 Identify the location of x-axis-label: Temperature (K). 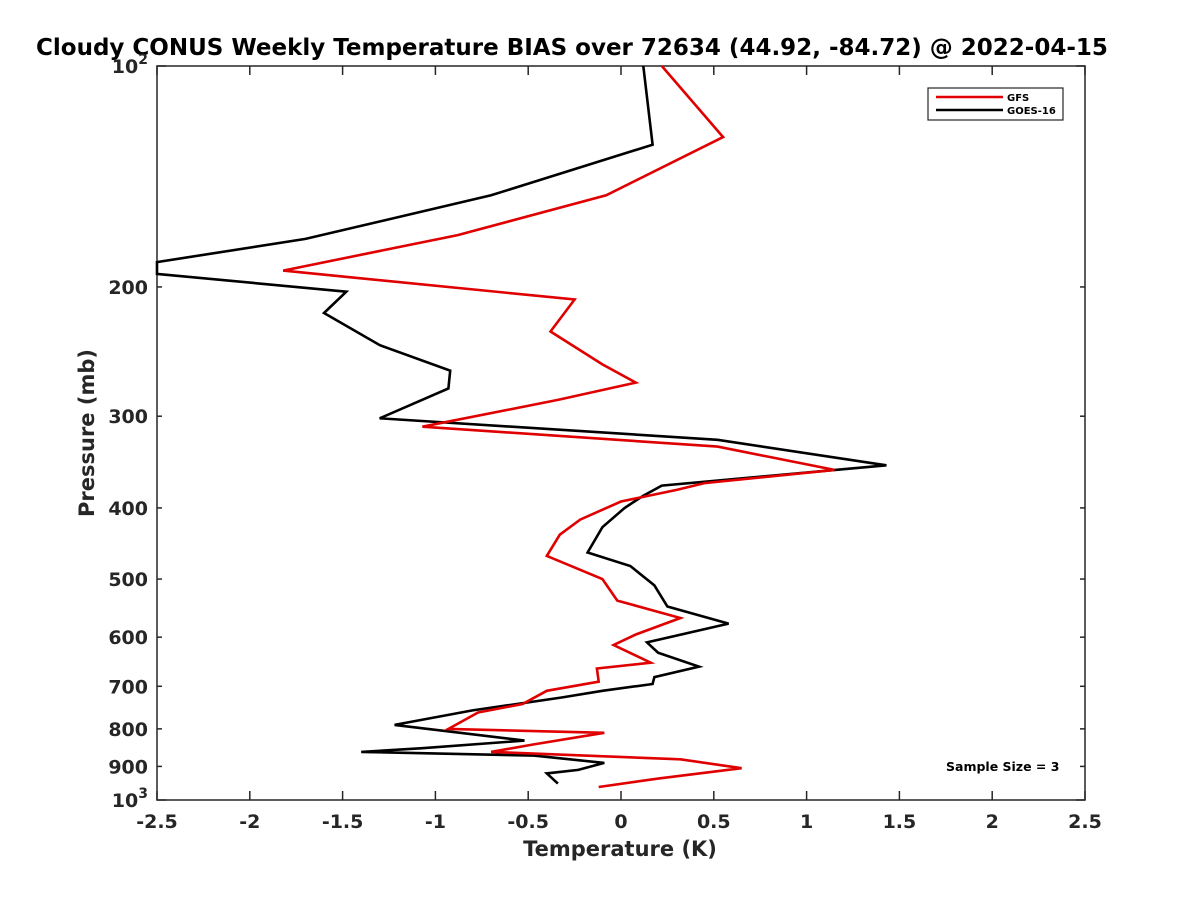
(620, 849).